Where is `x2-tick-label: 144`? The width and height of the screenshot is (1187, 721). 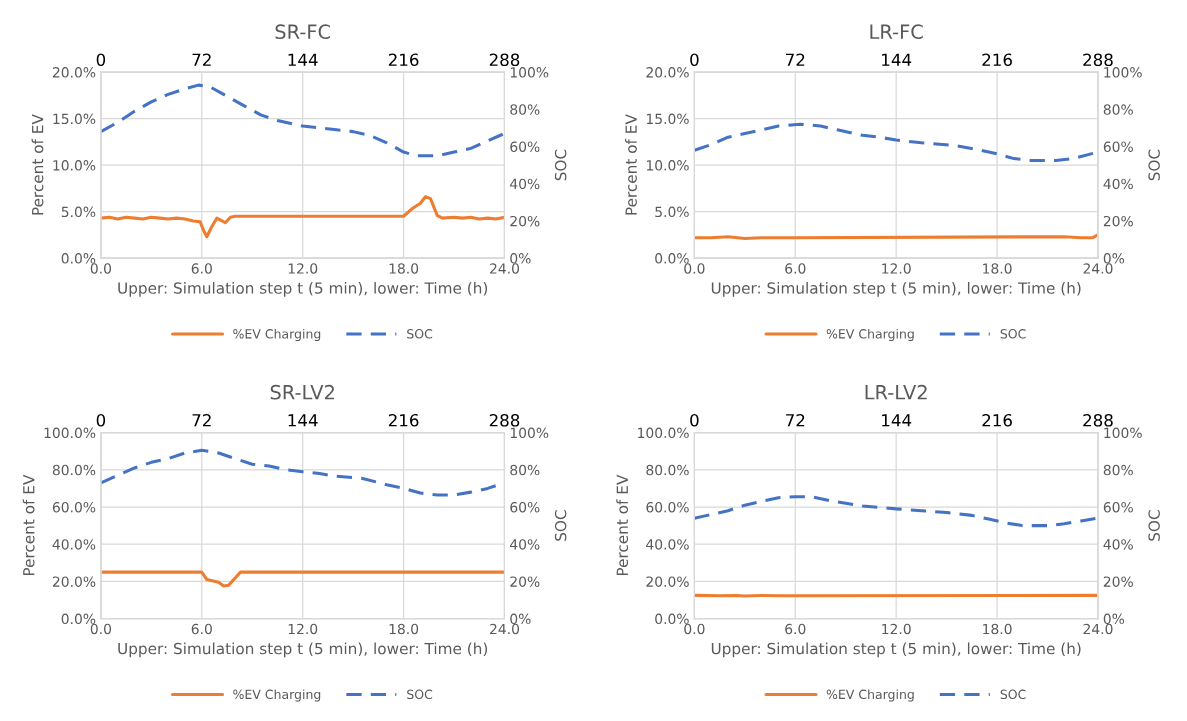
x2-tick-label: 144 is located at coordinates (897, 59).